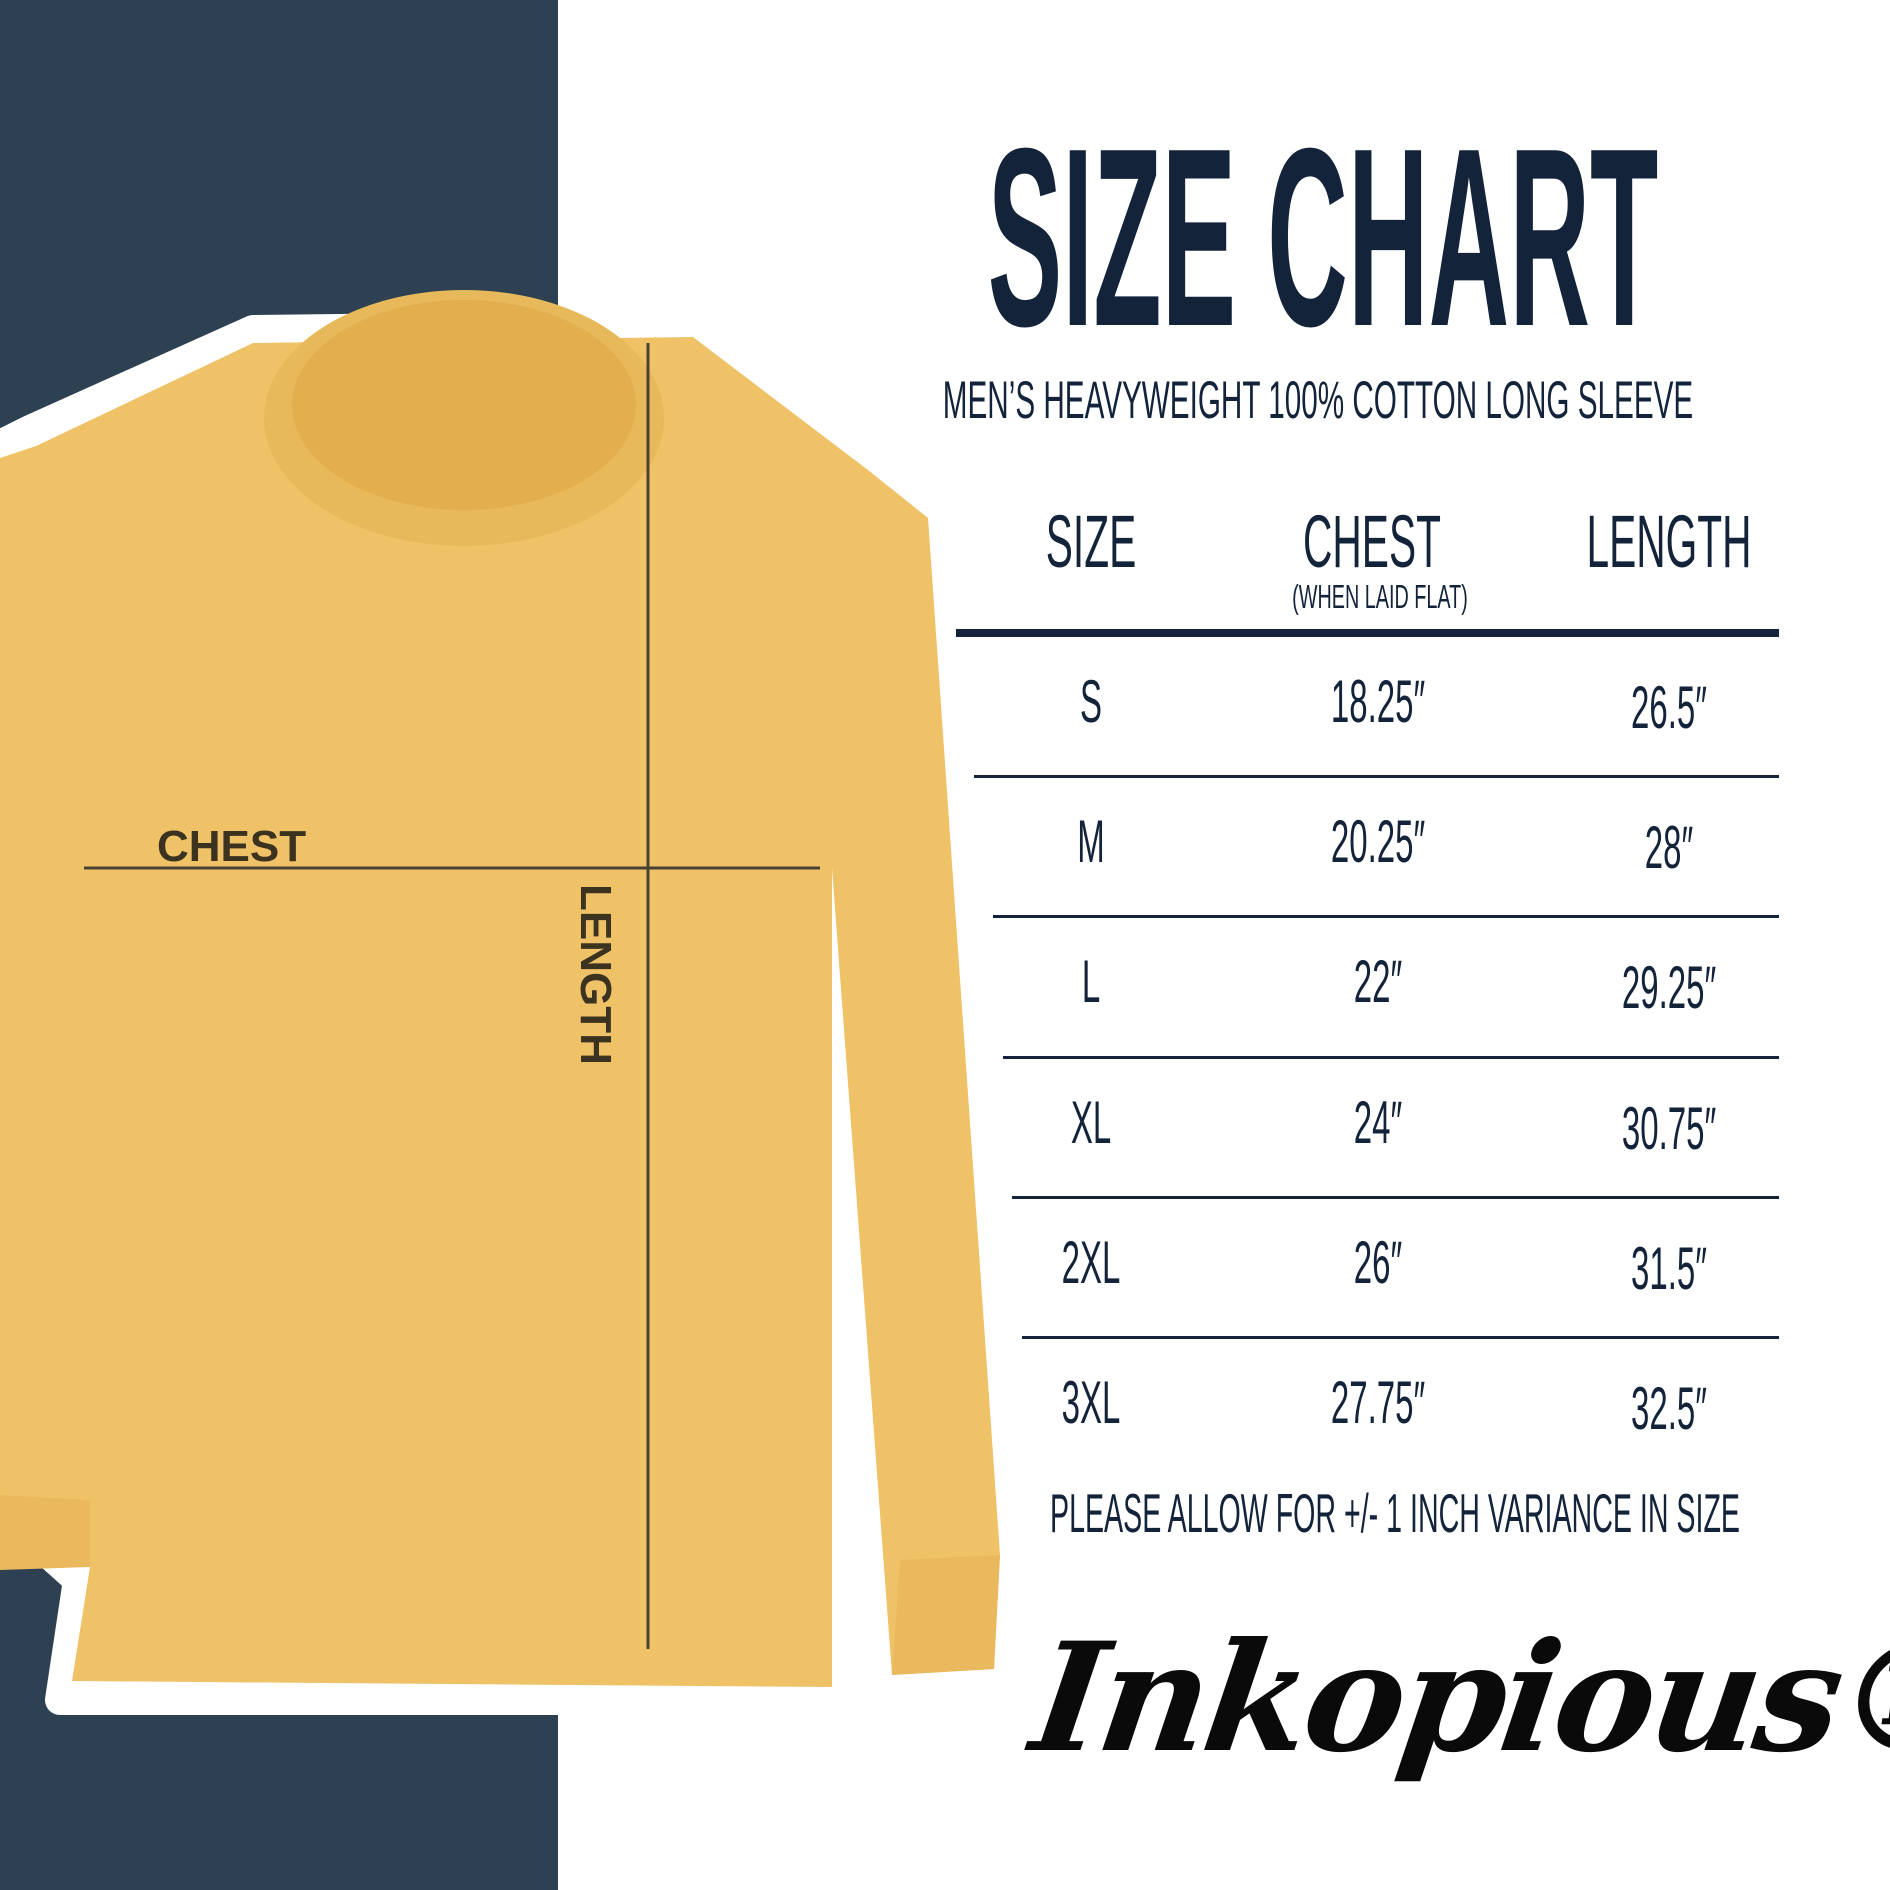 The height and width of the screenshot is (1890, 1890). What do you see at coordinates (1367, 633) in the screenshot?
I see `header-divider` at bounding box center [1367, 633].